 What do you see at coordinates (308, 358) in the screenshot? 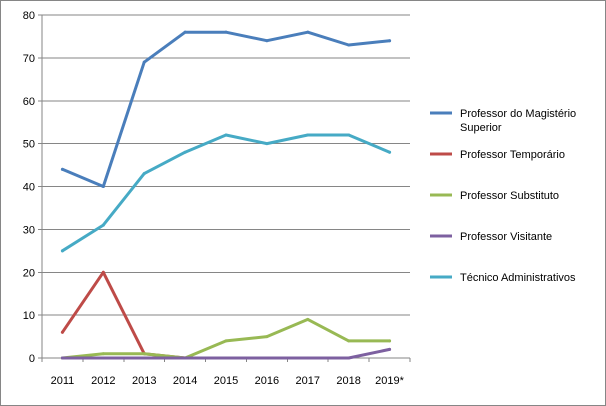
I see `data-point-professor-visitante-2017` at bounding box center [308, 358].